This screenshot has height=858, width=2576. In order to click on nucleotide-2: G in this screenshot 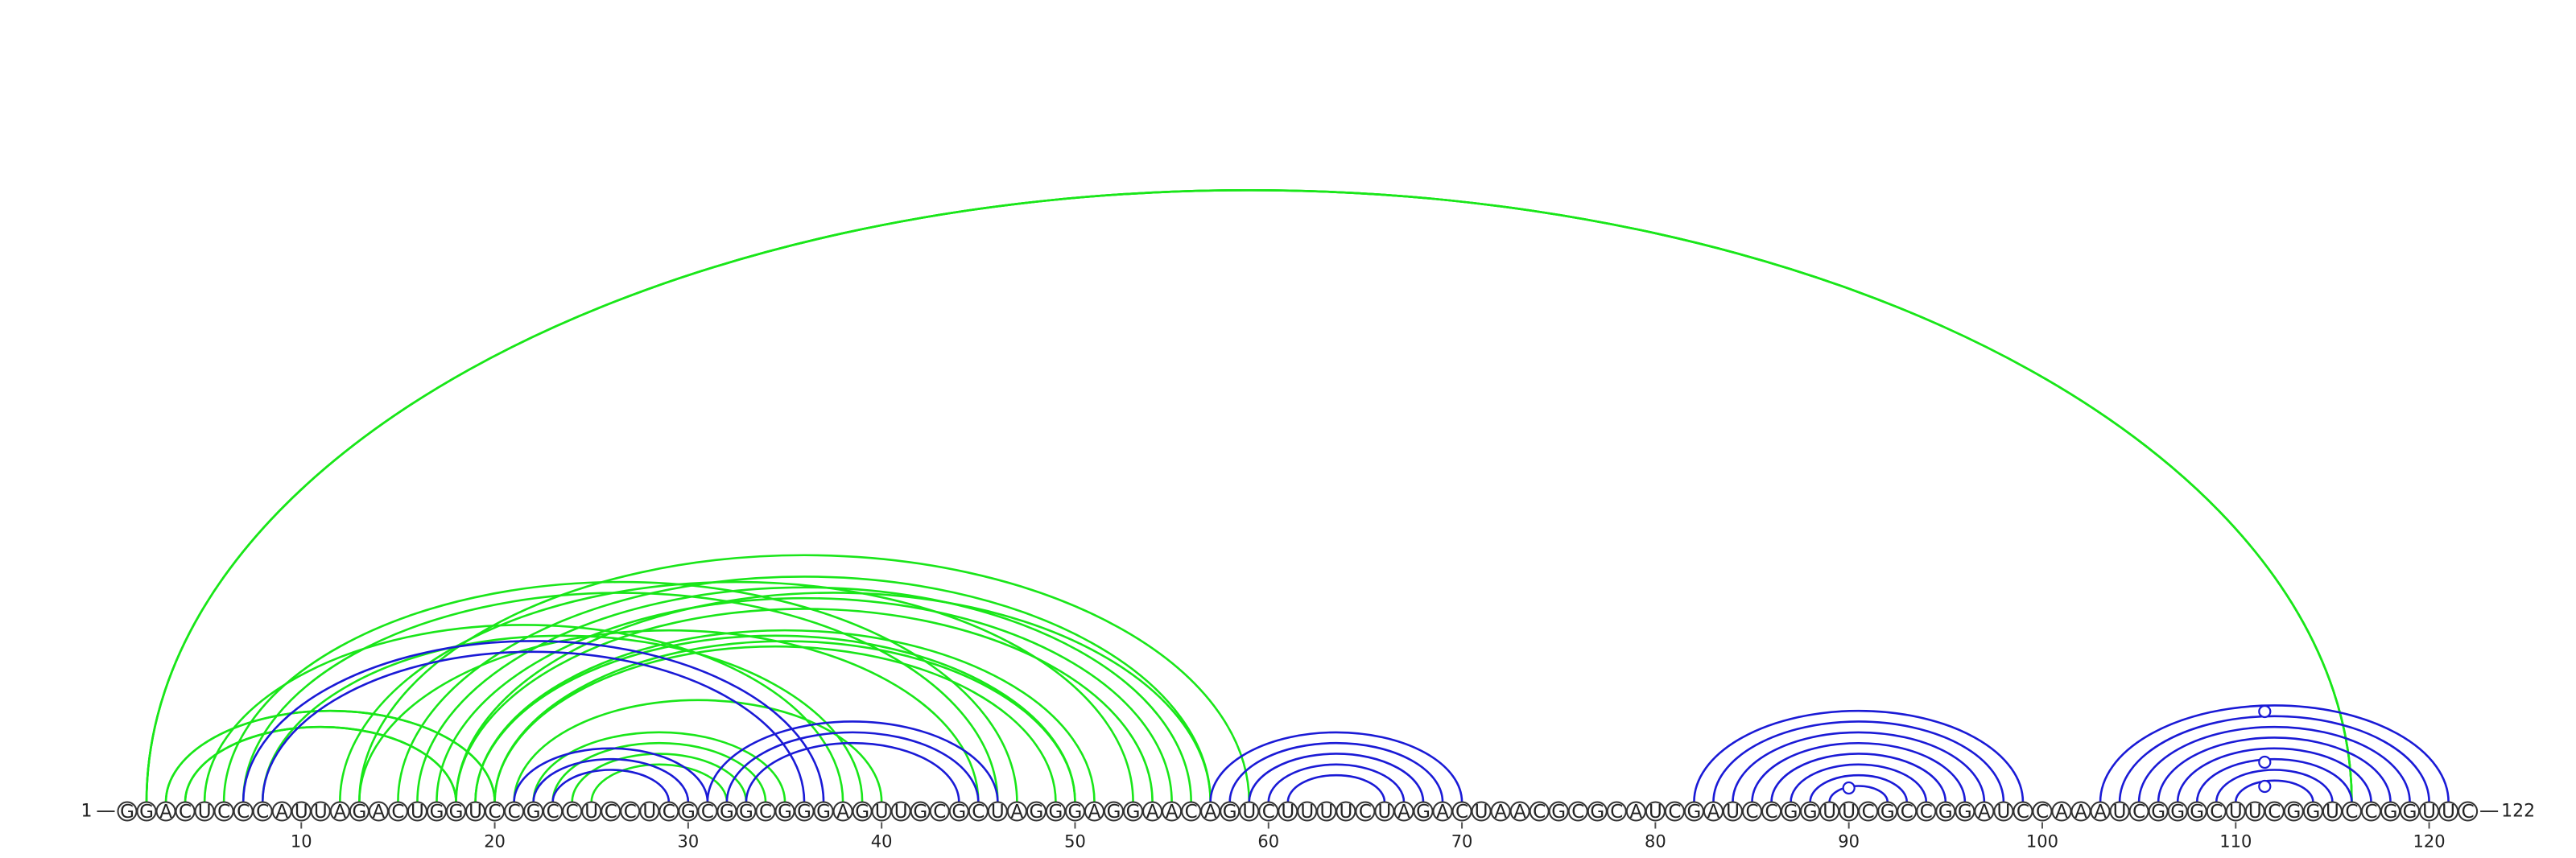, I will do `click(146, 812)`.